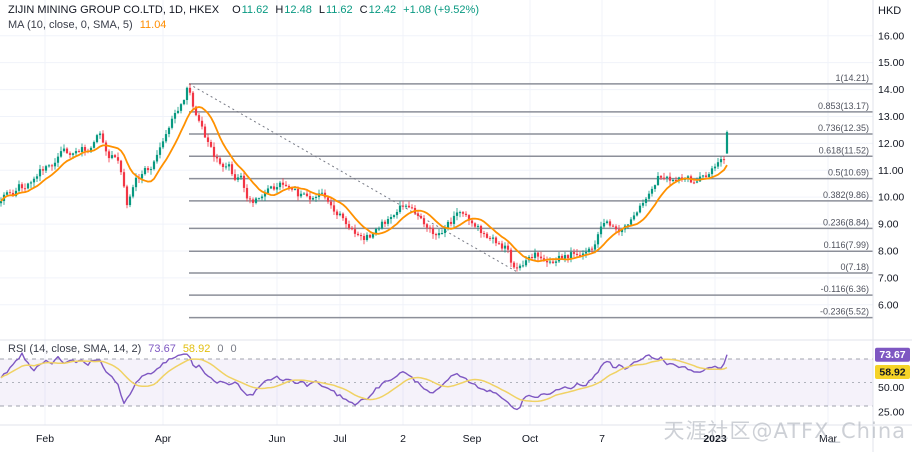 This screenshot has height=452, width=912. Describe the element at coordinates (891, 117) in the screenshot. I see `price-tick-label: 13.00` at that location.